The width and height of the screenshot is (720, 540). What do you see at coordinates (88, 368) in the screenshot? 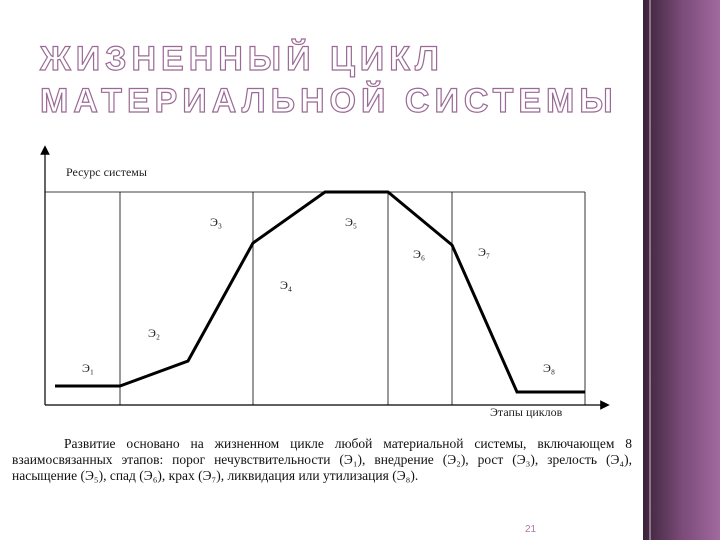
I see `stage-label: Э₁` at bounding box center [88, 368].